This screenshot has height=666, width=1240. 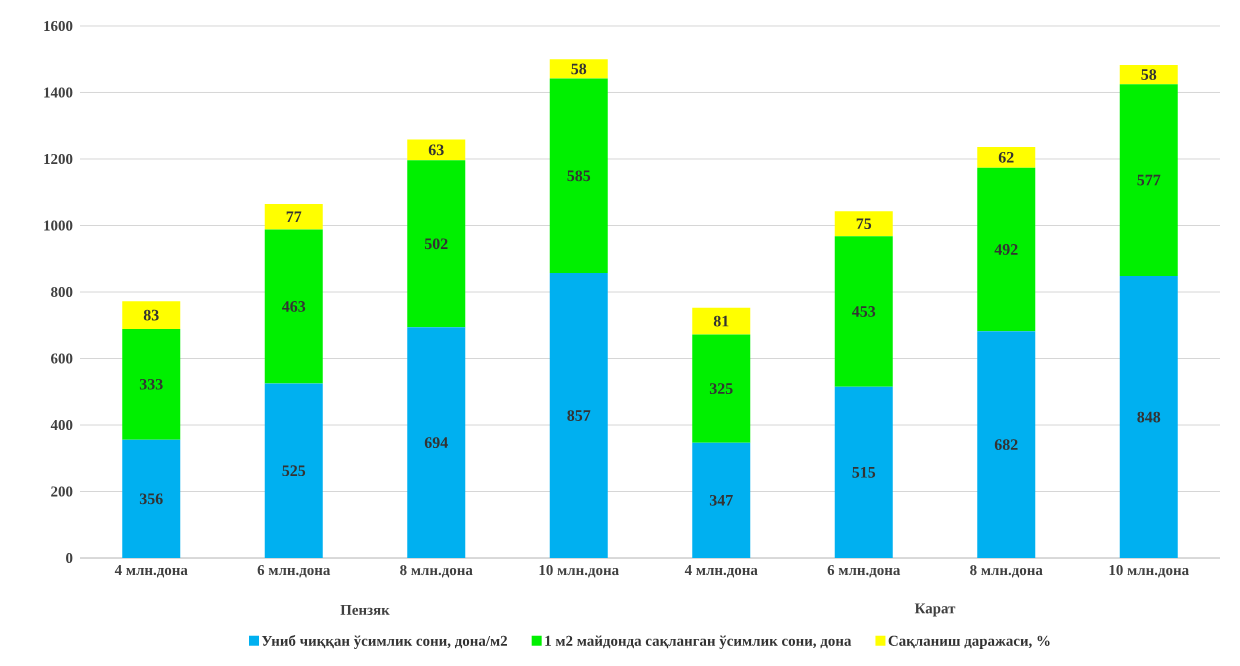 What do you see at coordinates (384, 642) in the screenshot?
I see `legend-label: Униб чиққан ўсимлик сони, дона/м2` at bounding box center [384, 642].